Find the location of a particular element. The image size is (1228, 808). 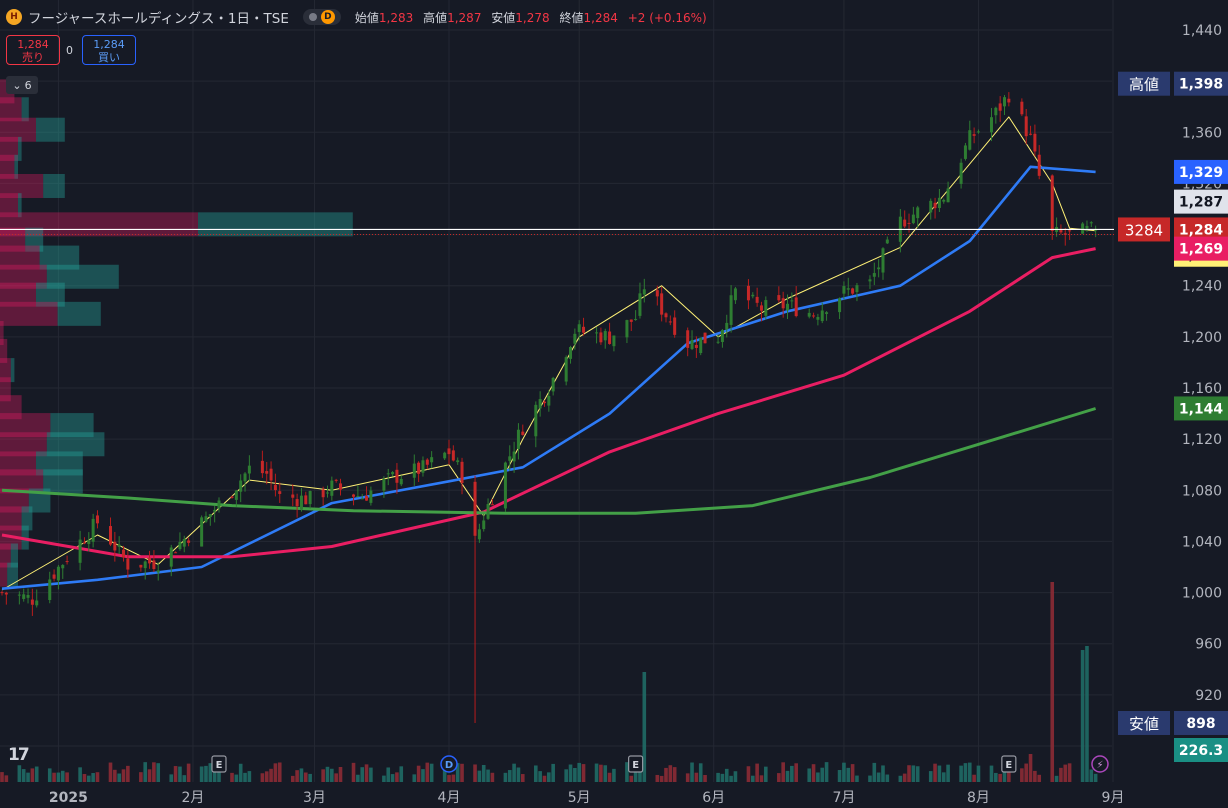

event-markers: E D E E ⚡ is located at coordinates (660, 764).